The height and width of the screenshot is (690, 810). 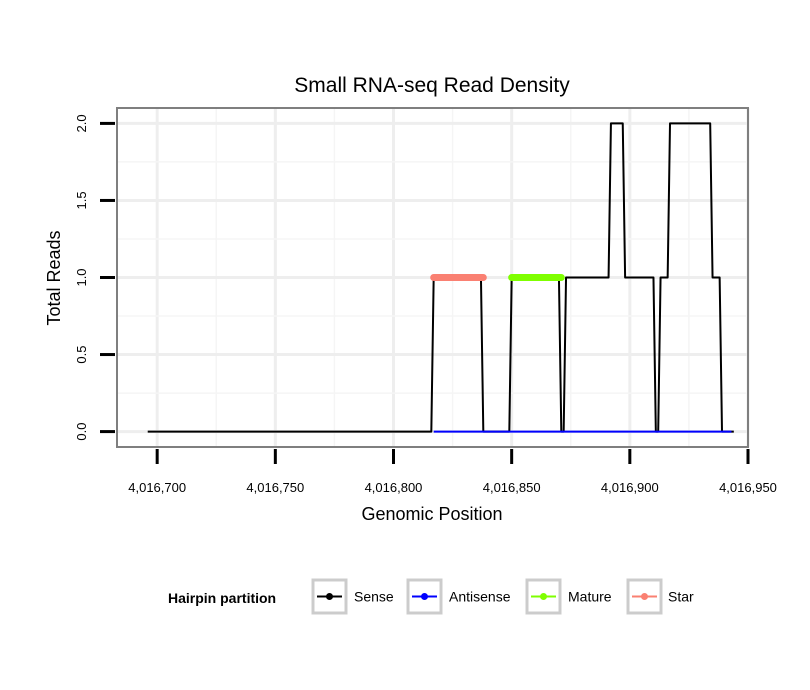 I want to click on x-tick-label: 4,016,750, so click(x=275, y=487).